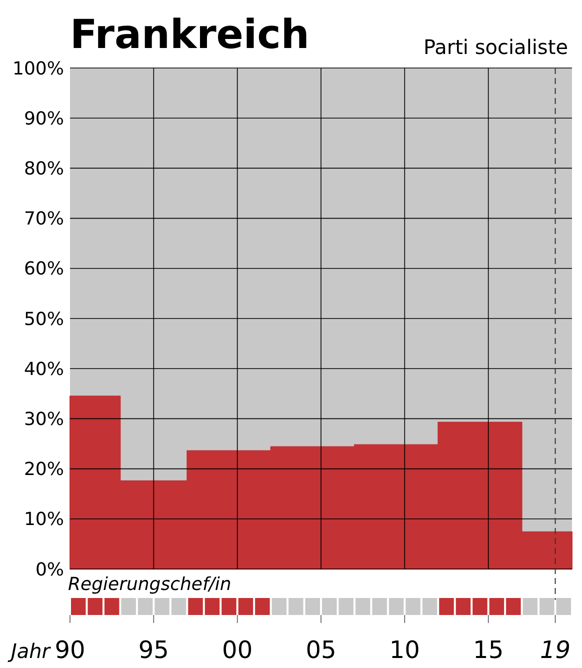  Describe the element at coordinates (44, 319) in the screenshot. I see `y-tick-label: 50%` at that location.